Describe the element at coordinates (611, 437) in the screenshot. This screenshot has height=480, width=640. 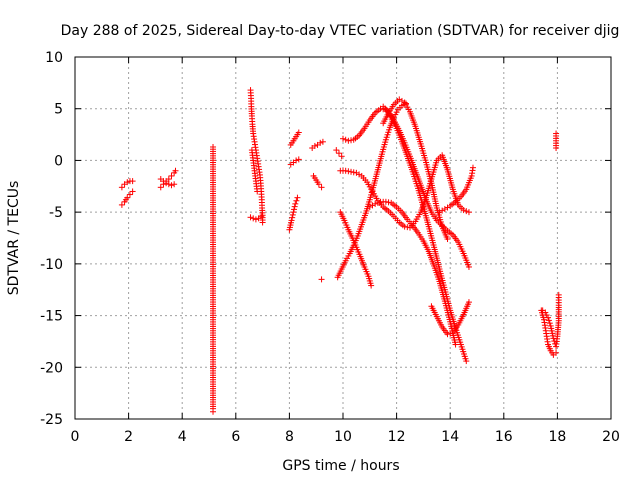
I see `x-tick-label: 20` at that location.